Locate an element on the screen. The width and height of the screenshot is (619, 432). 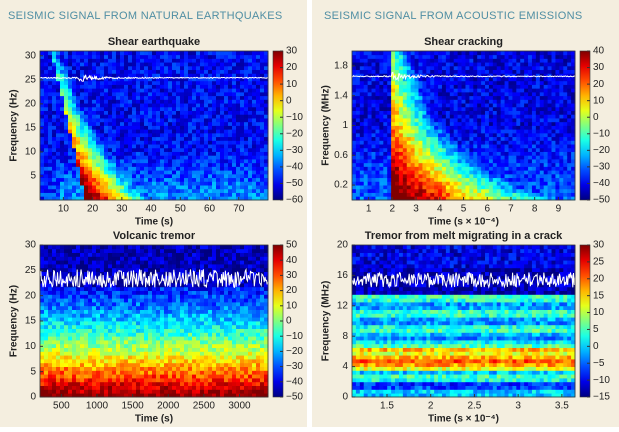
x-tick-label: 1 is located at coordinates (369, 209).